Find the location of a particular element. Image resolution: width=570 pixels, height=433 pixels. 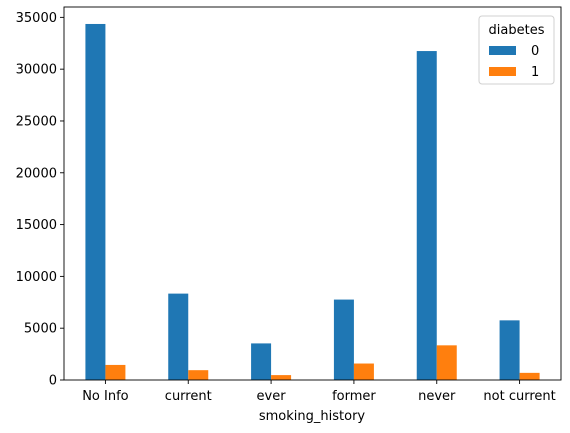

y-tick-label-20000: 20000 is located at coordinates (36, 173).